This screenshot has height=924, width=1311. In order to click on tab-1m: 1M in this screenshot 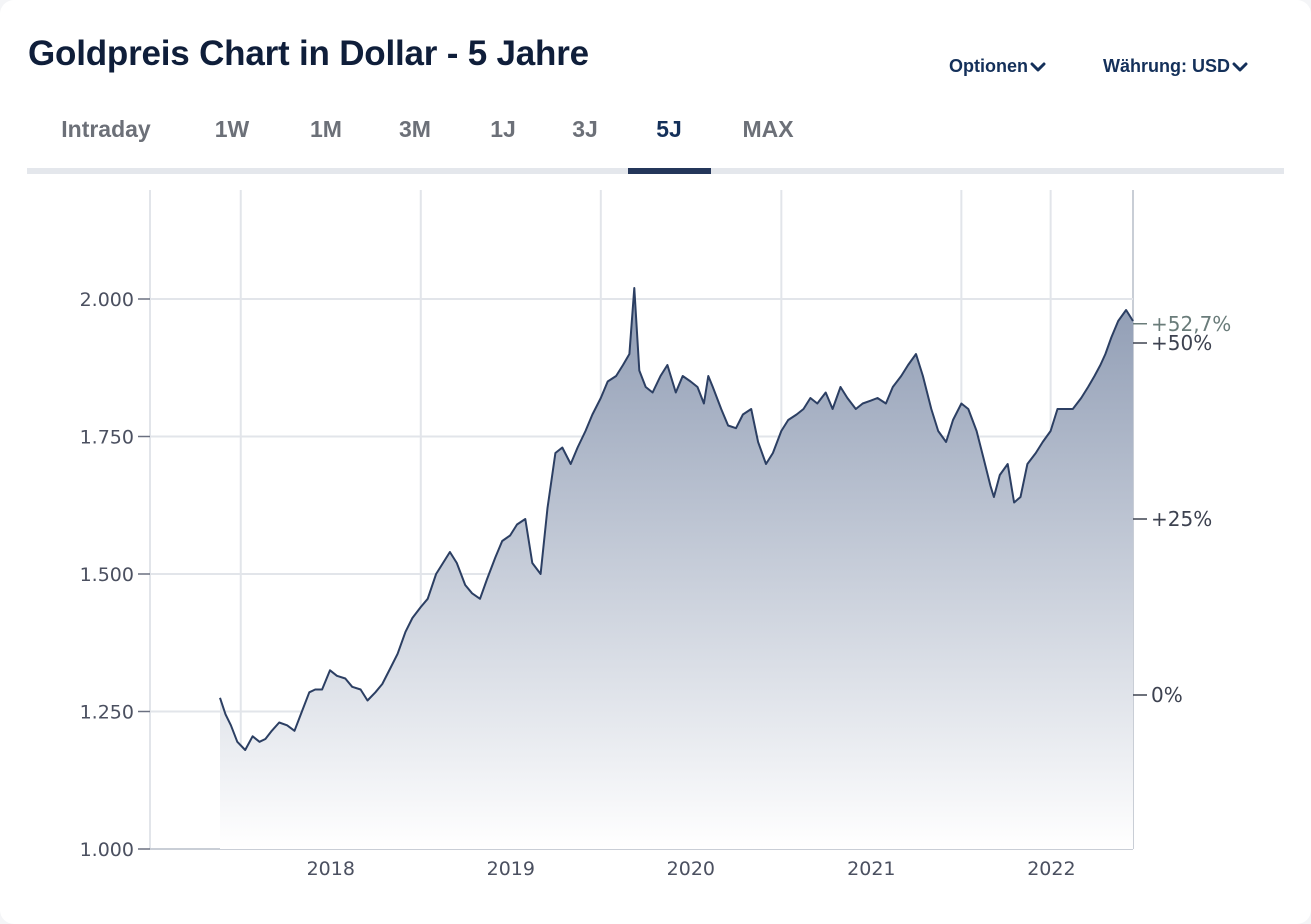, I will do `click(326, 129)`.